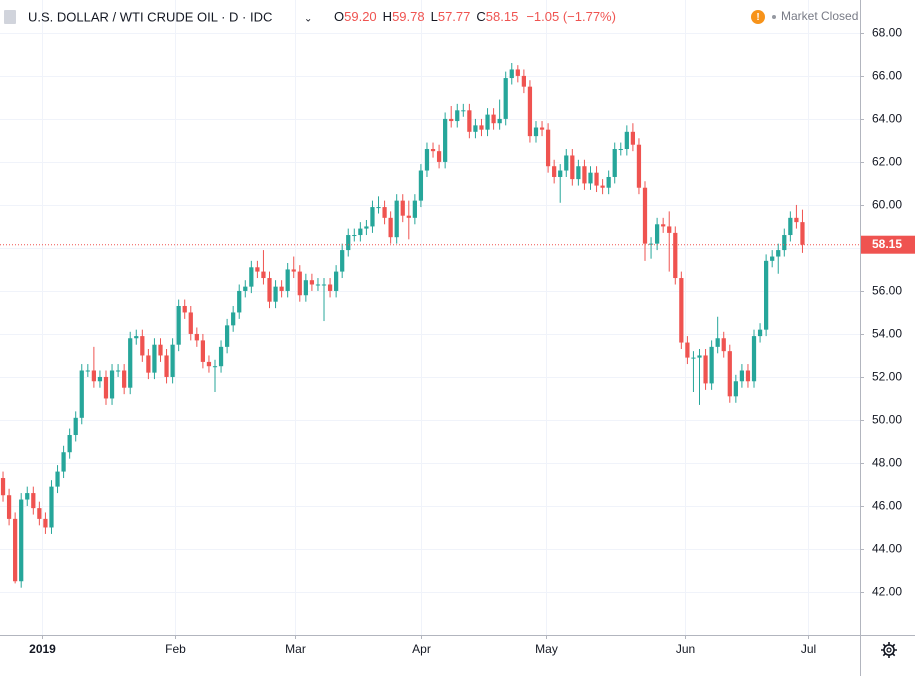  I want to click on ohlc-value: 58.15, so click(502, 16).